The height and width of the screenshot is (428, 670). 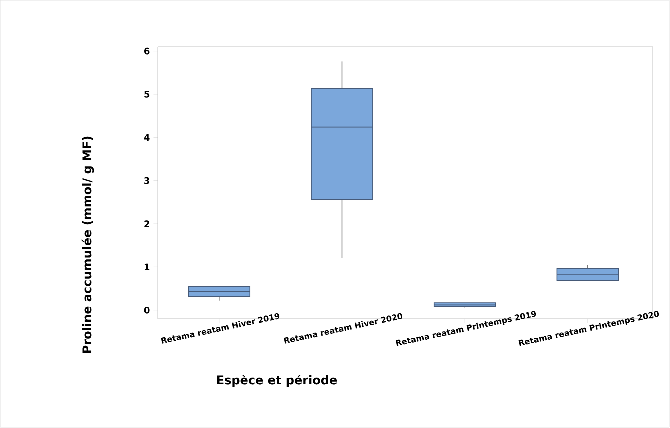 What do you see at coordinates (147, 310) in the screenshot?
I see `y-tick-label: 0` at bounding box center [147, 310].